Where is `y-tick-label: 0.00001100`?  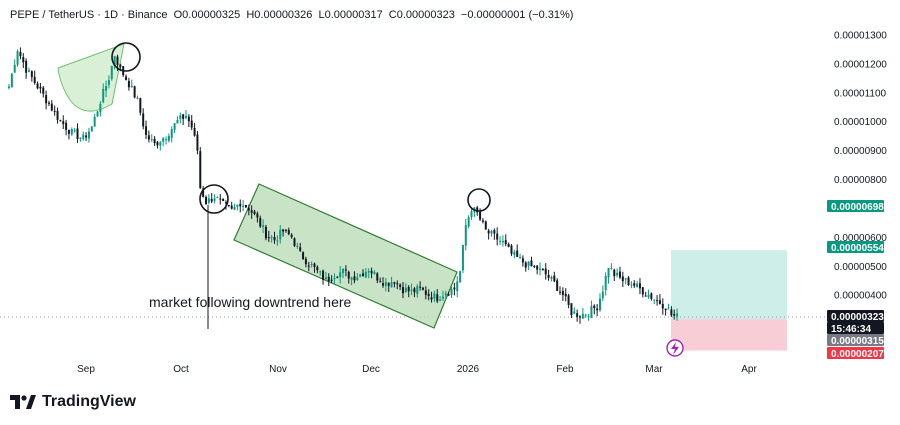 y-tick-label: 0.00001100 is located at coordinates (860, 93).